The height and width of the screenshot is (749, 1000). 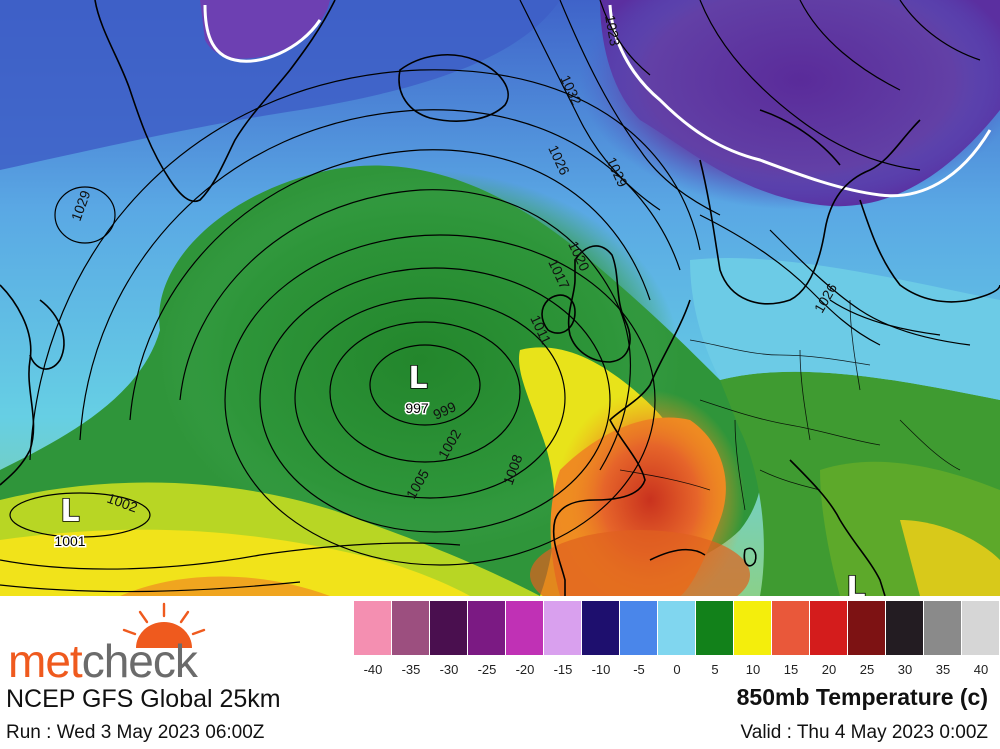 What do you see at coordinates (753, 669) in the screenshot?
I see `scale-tick-label: 10` at bounding box center [753, 669].